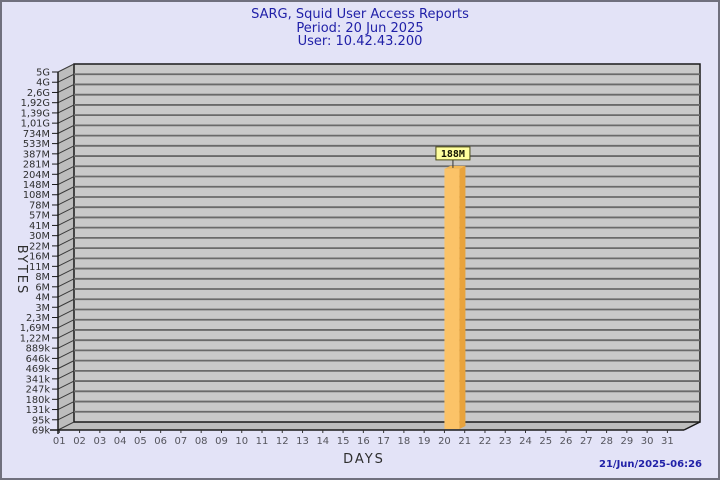  I want to click on y-tick-label: 646k, so click(38, 359).